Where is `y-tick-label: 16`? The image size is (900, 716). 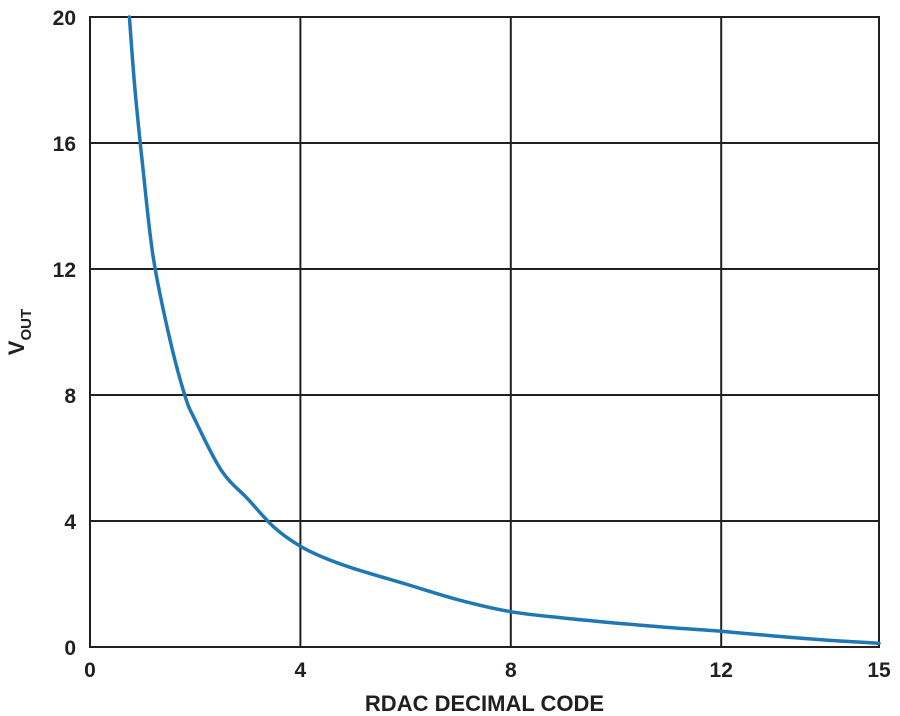
y-tick-label: 16 is located at coordinates (64, 144).